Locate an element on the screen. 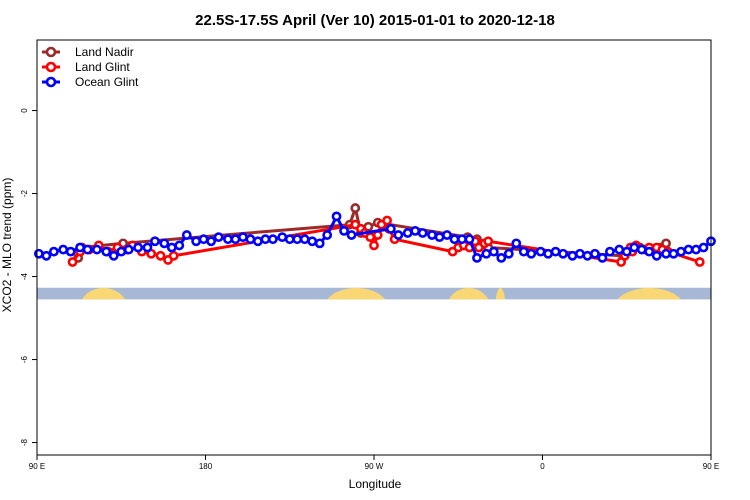 The height and width of the screenshot is (500, 750). land-ocean-strip is located at coordinates (374, 293).